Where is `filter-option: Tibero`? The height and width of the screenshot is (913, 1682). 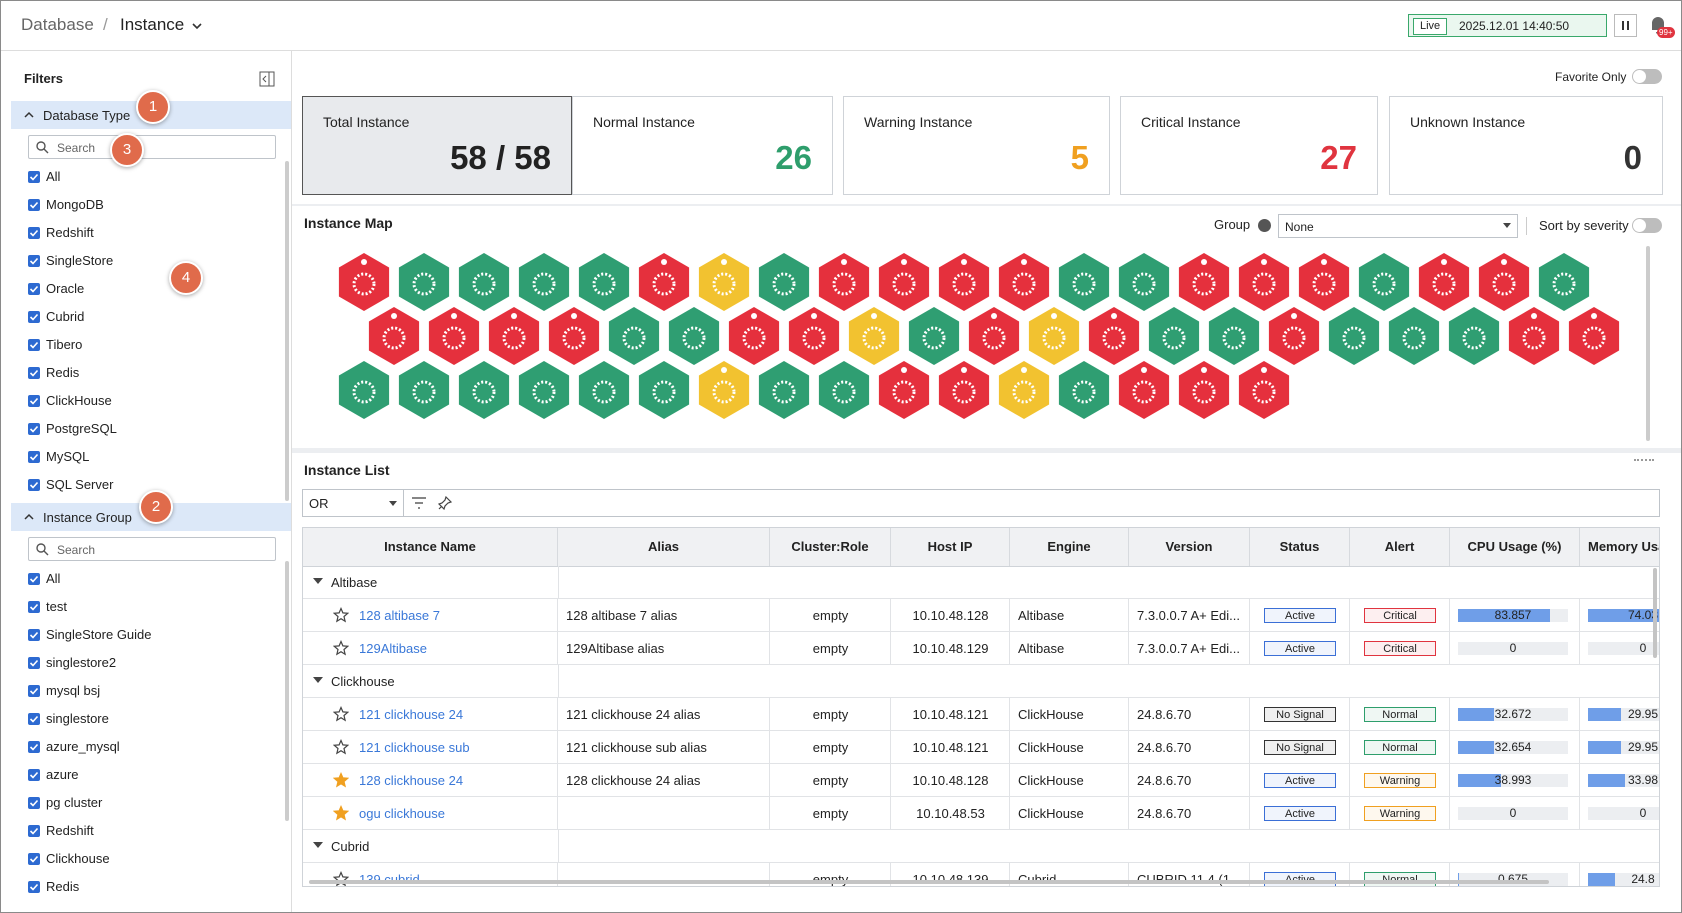 filter-option: Tibero is located at coordinates (64, 344).